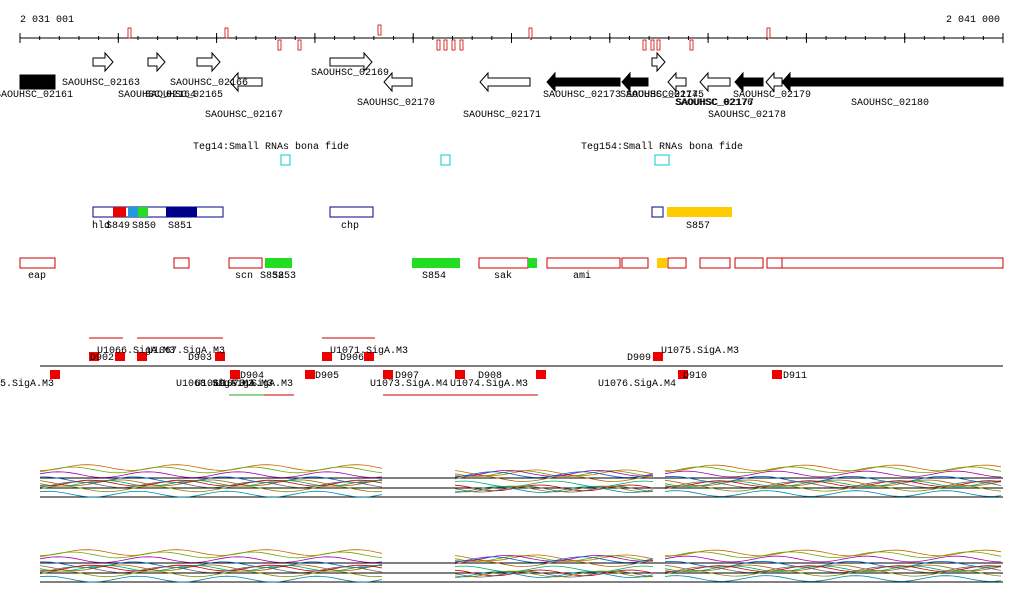  I want to click on promoter-label: U1071.SigA.M3, so click(369, 351).